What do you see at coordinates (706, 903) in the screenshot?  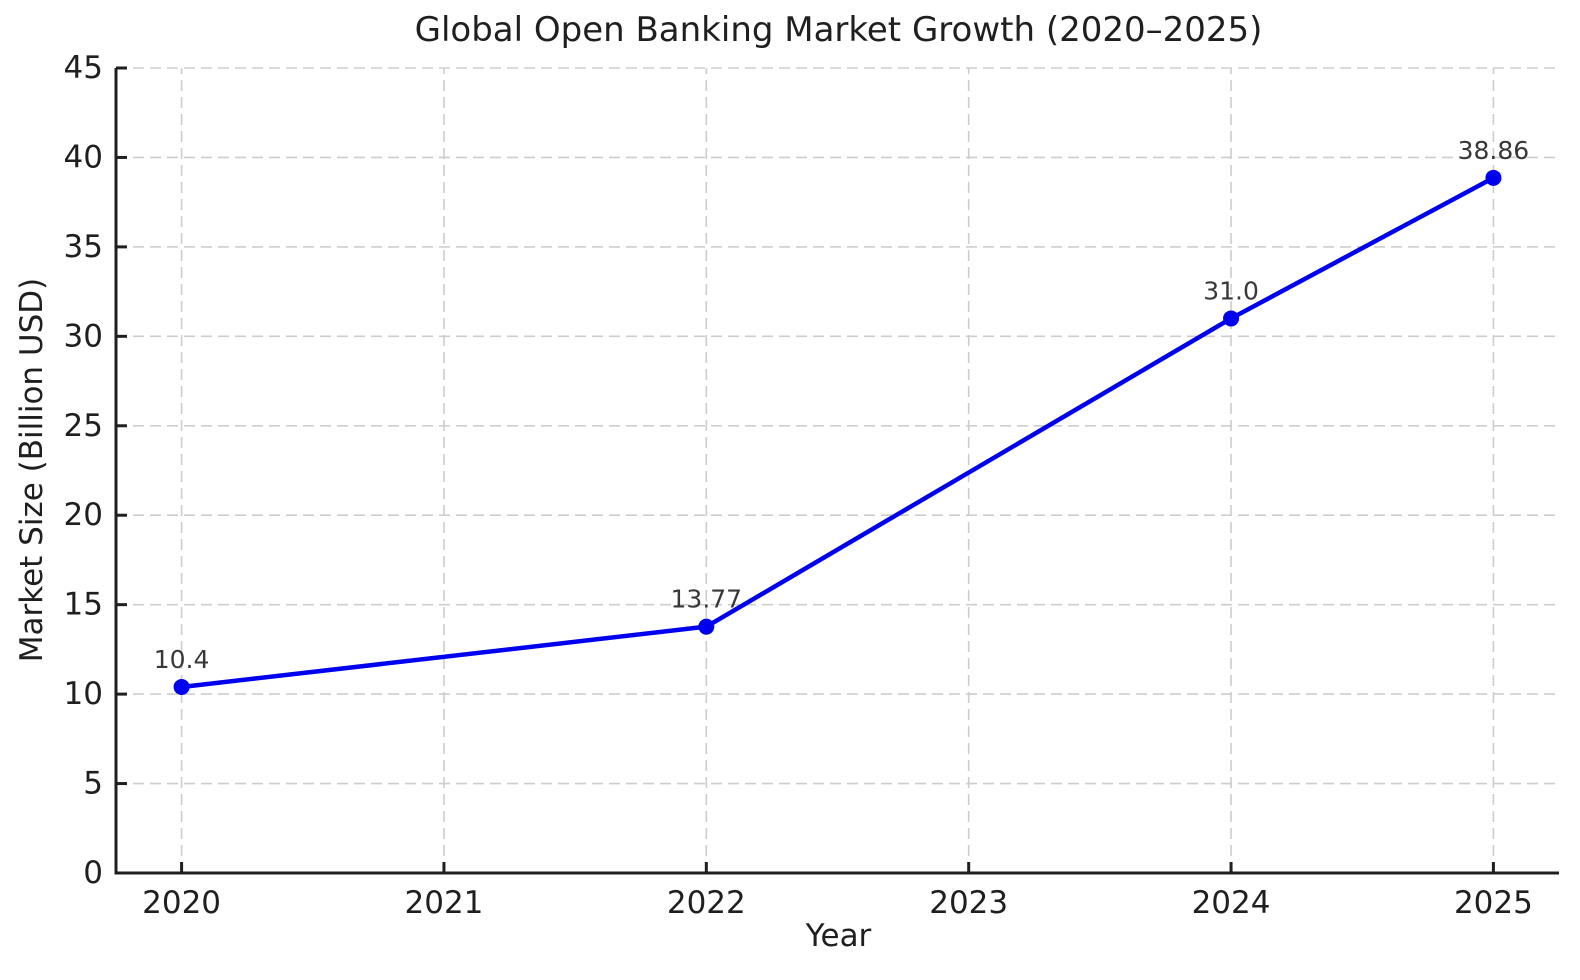 I see `x-tick-label: 2022` at bounding box center [706, 903].